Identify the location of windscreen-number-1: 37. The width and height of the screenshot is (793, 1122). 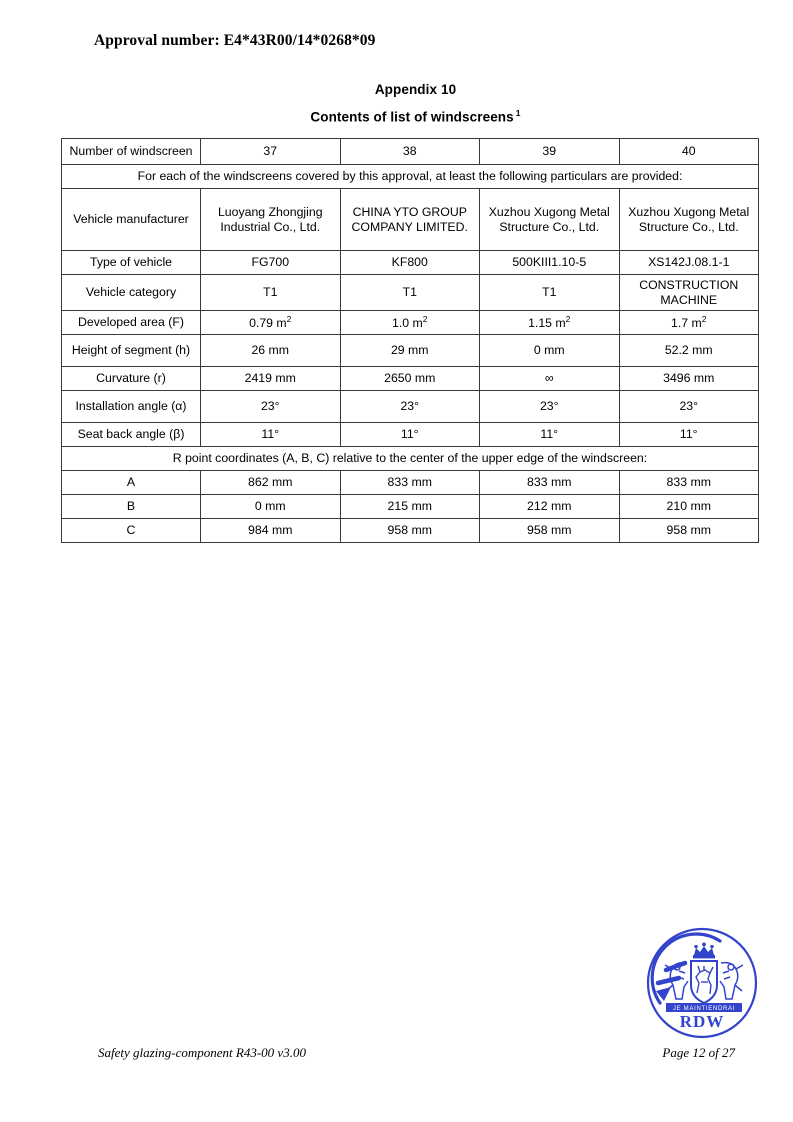
(270, 151).